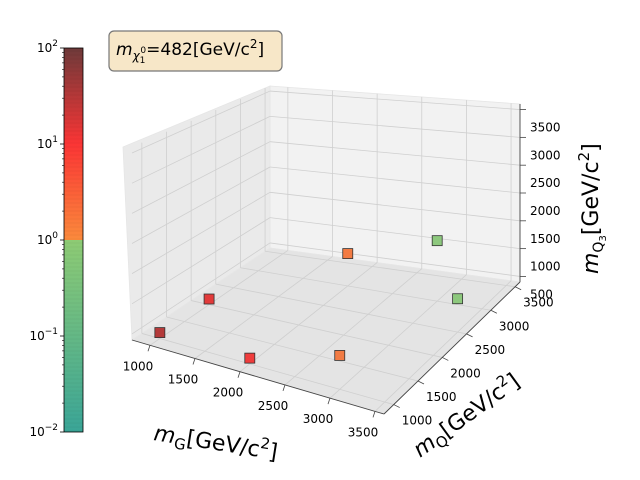 The width and height of the screenshot is (640, 480). Describe the element at coordinates (43, 335) in the screenshot. I see `colorbar-tick-label: 10⁻¹` at that location.